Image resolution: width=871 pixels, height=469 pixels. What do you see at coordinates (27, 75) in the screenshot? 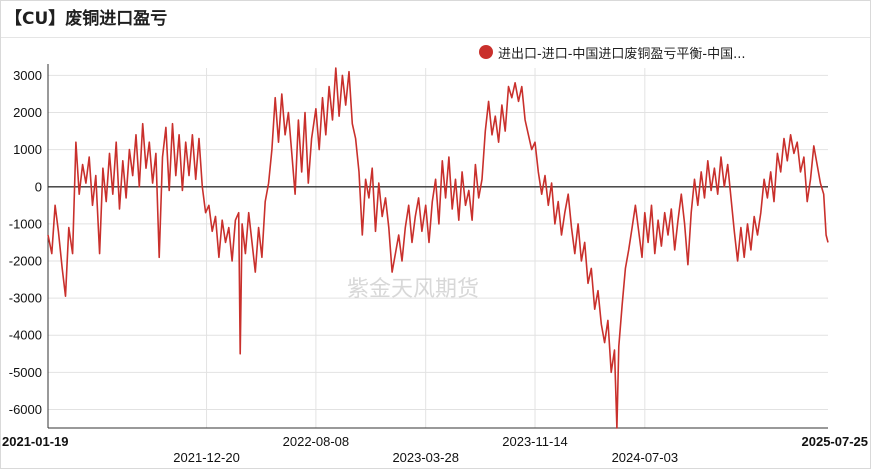
I see `y-tick-label: 3000` at bounding box center [27, 75].